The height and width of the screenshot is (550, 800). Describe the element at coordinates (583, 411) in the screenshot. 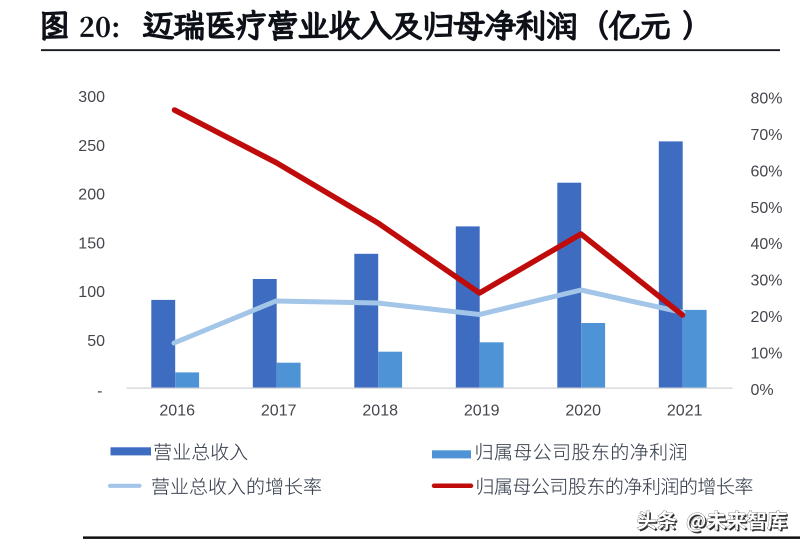

I see `svg-text: 2020` at that location.